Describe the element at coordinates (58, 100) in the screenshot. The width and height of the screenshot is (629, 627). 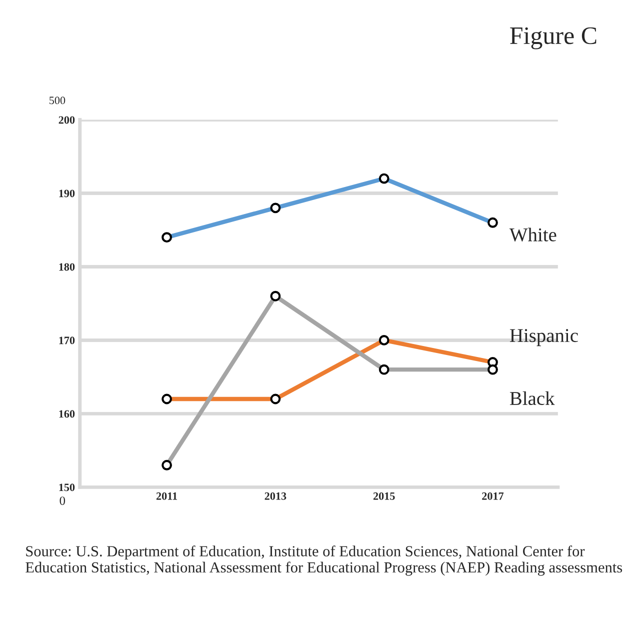
I see `text: 500` at that location.